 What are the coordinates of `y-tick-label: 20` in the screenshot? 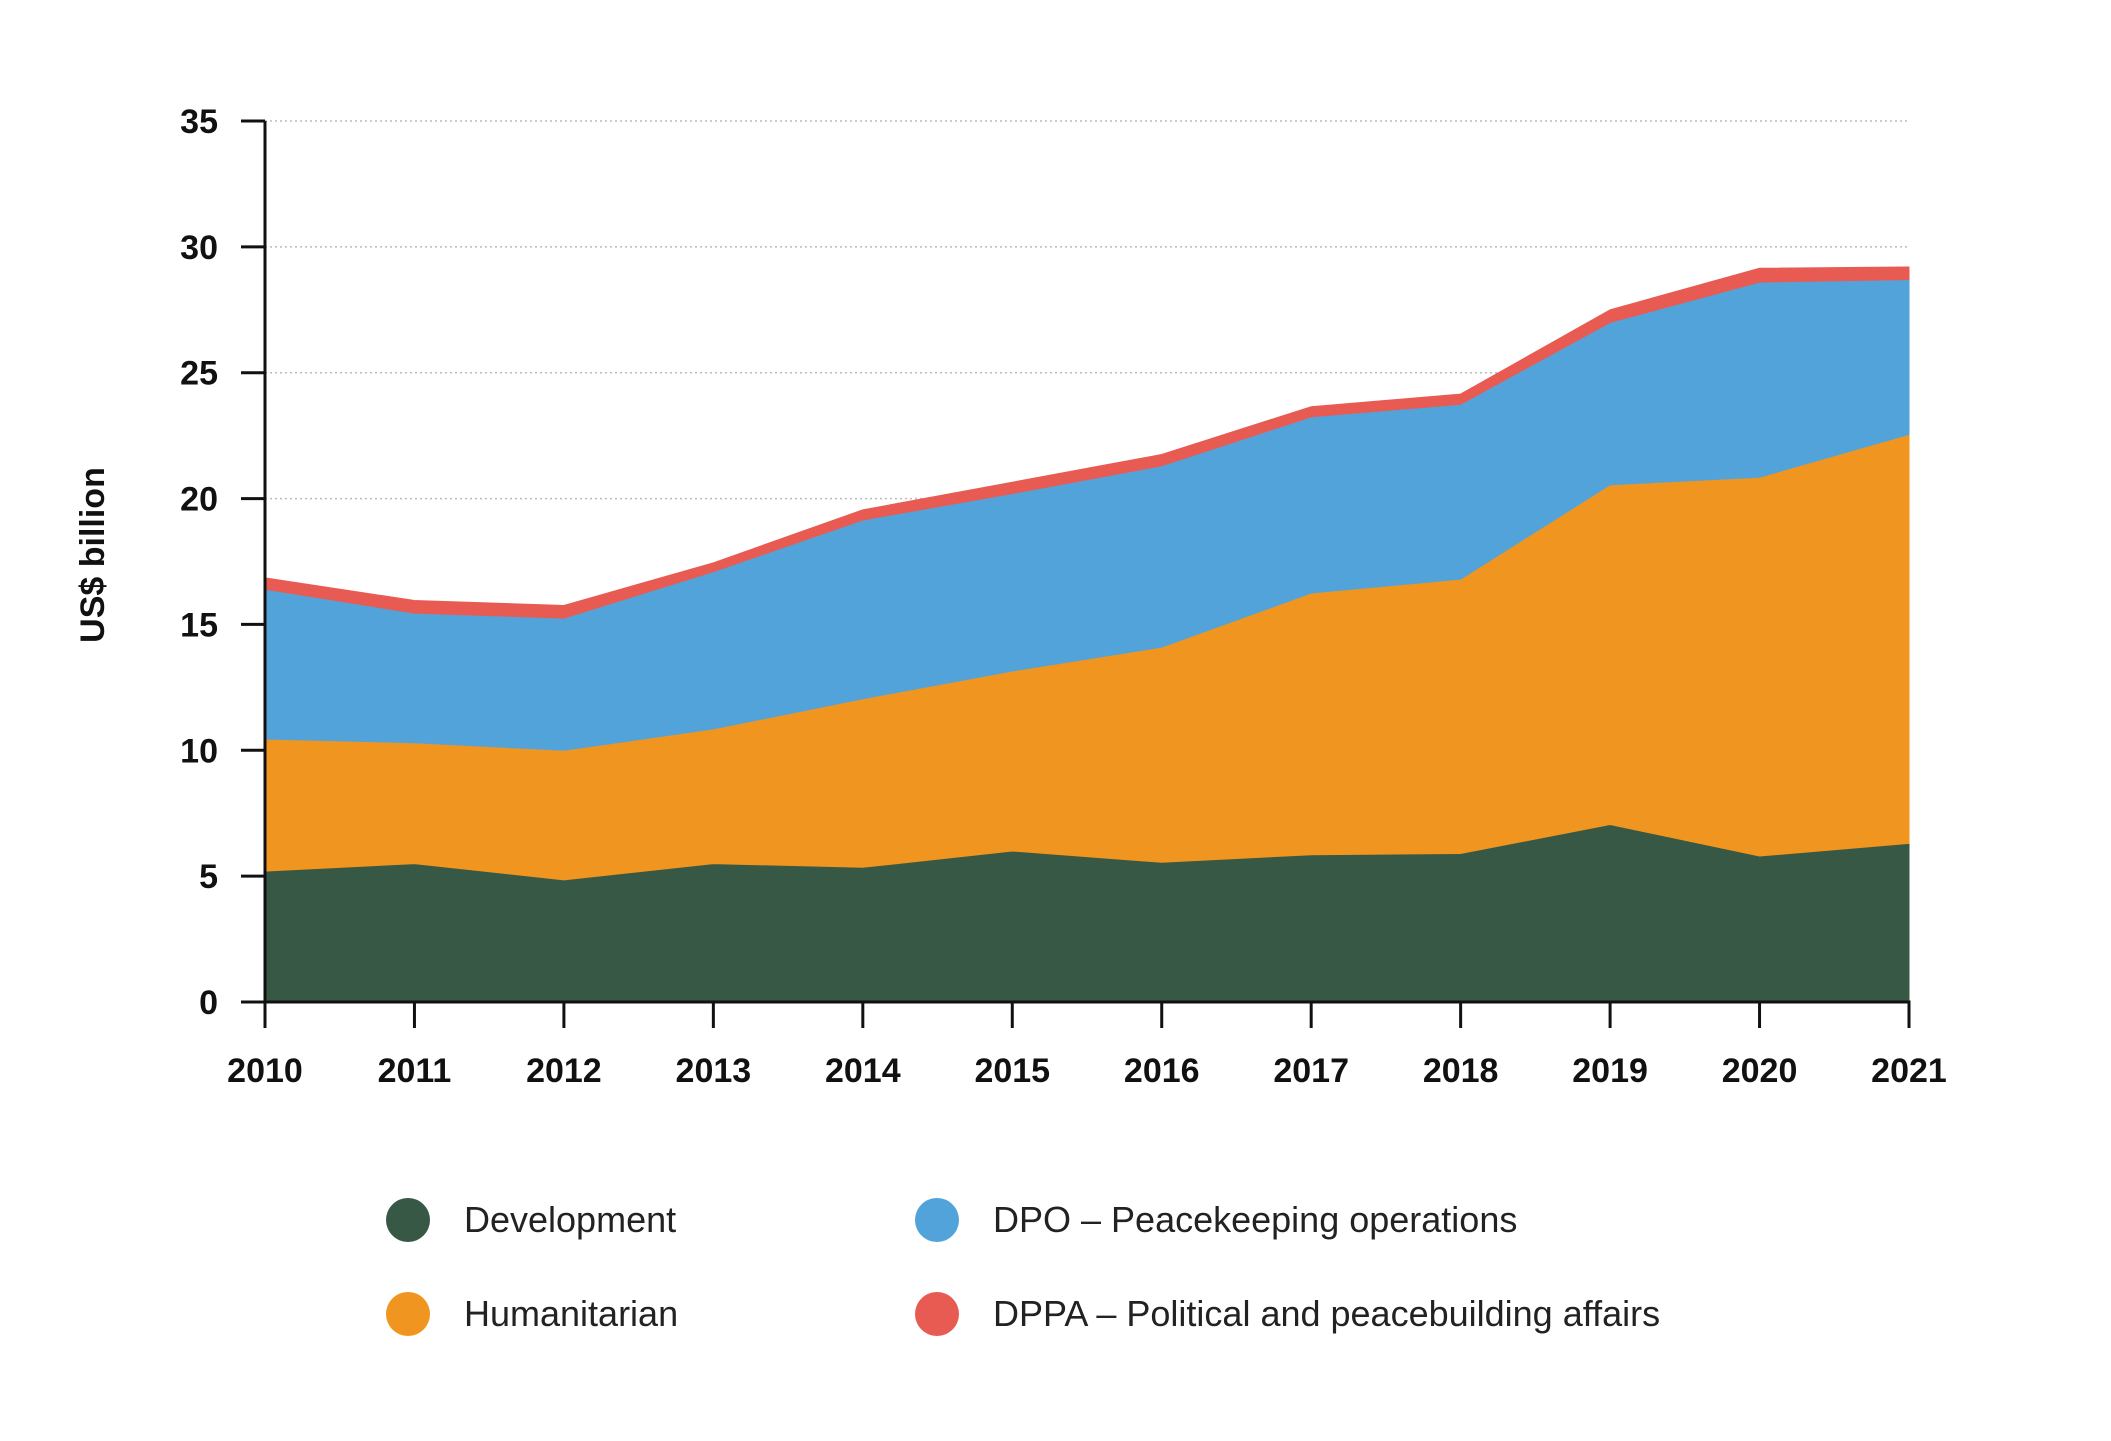 It's located at (199, 500).